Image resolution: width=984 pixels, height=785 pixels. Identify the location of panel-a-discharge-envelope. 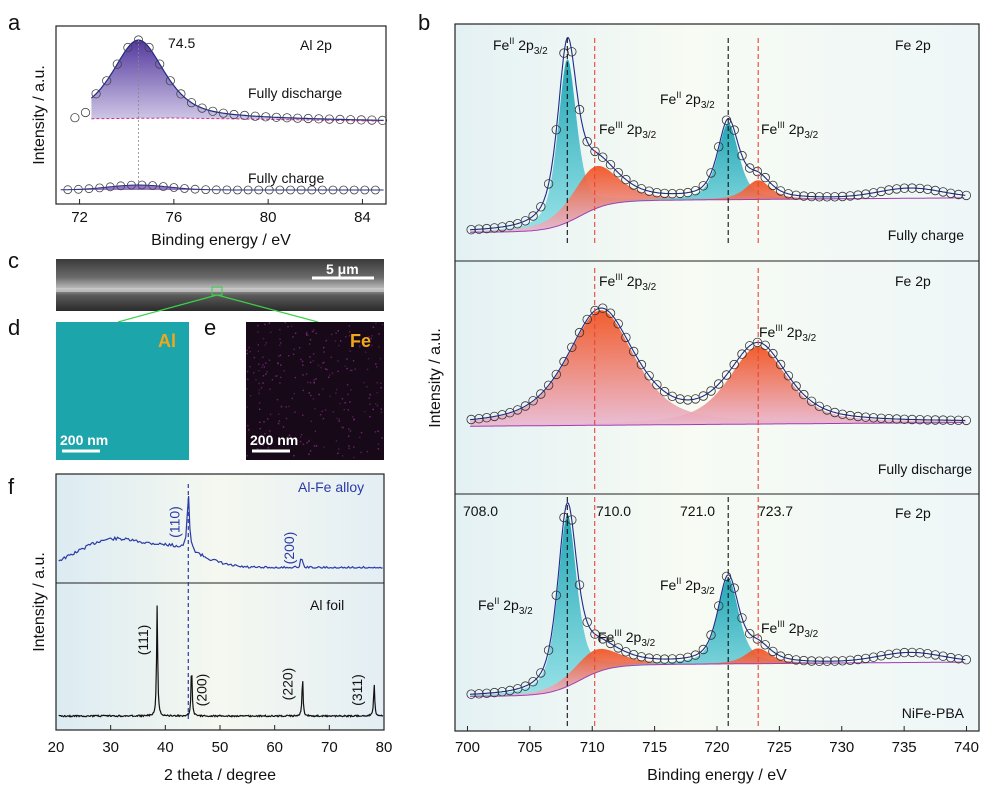
(237, 80).